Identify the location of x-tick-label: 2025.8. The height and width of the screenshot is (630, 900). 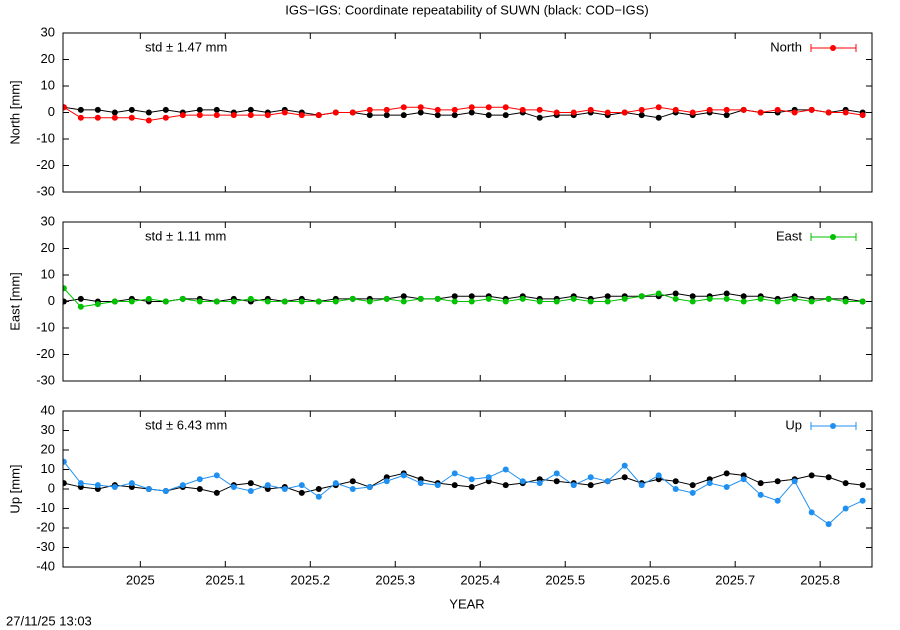
(820, 579).